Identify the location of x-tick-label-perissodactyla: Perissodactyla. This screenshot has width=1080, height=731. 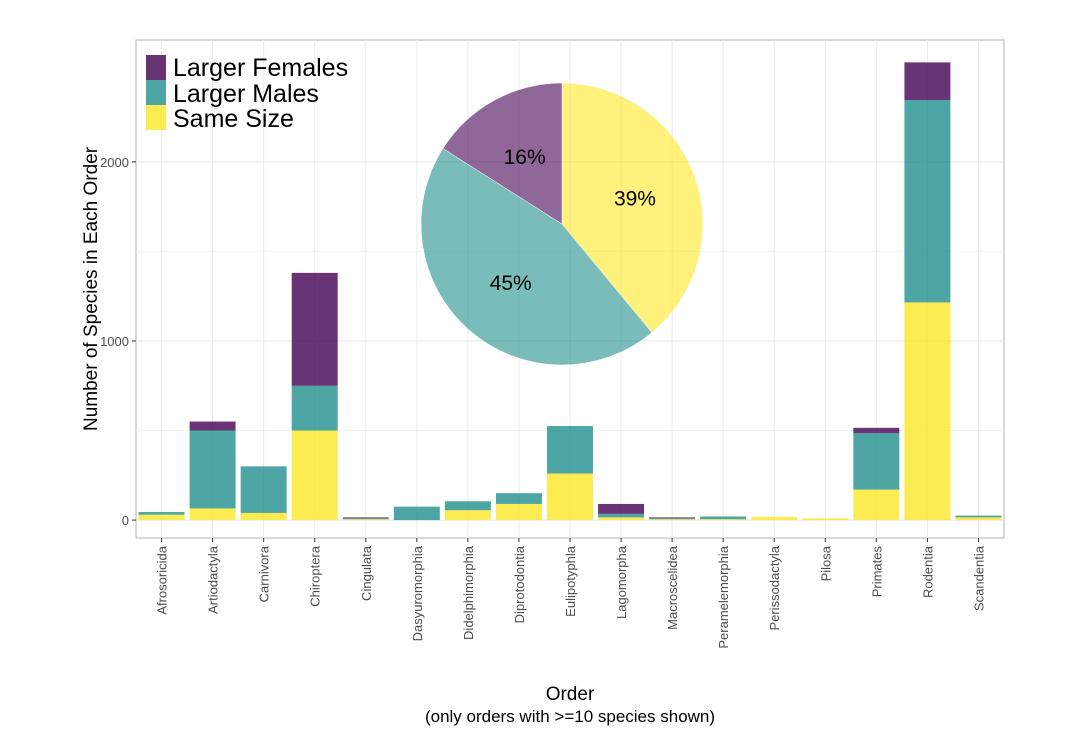
(774, 587).